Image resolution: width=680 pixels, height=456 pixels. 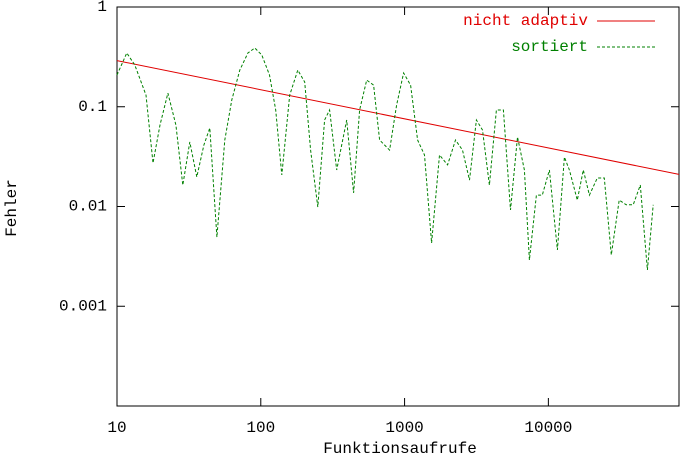 What do you see at coordinates (525, 21) in the screenshot?
I see `legend-label: nicht adaptiv` at bounding box center [525, 21].